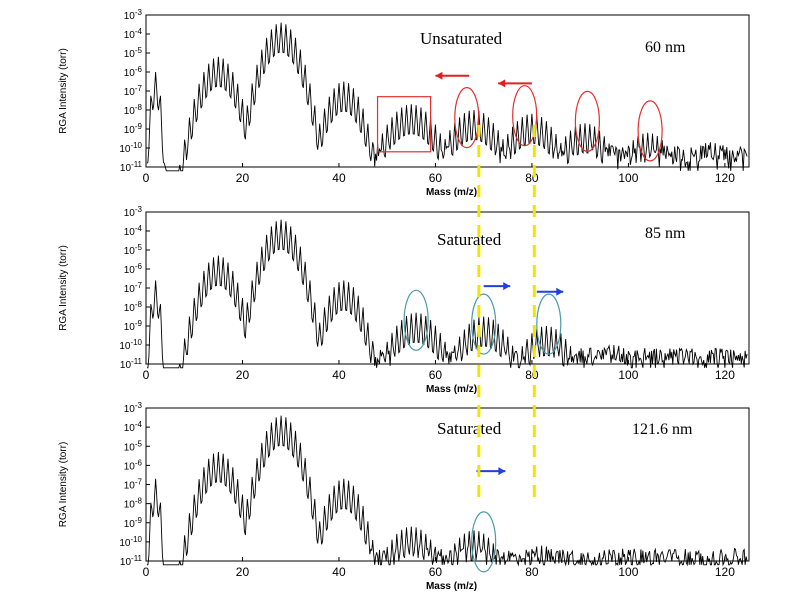 This screenshot has height=600, width=800. What do you see at coordinates (461, 38) in the screenshot?
I see `state-label: Unsaturated` at bounding box center [461, 38].